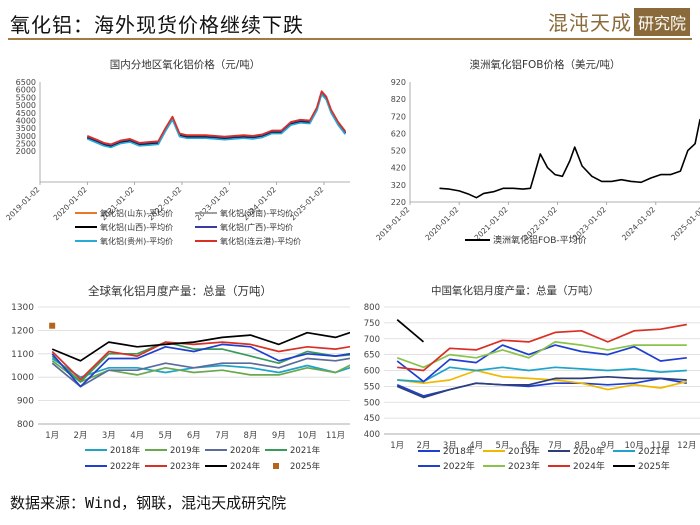  I want to click on y-tick-label: 2500, so click(26, 144).